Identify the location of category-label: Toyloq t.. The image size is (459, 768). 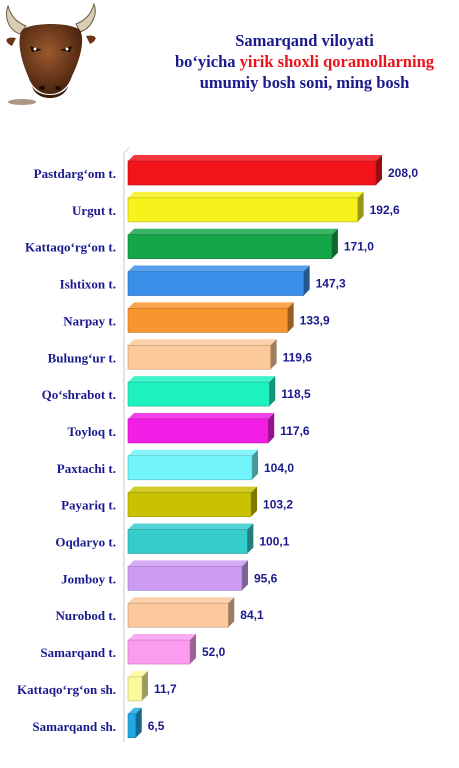
(91, 431).